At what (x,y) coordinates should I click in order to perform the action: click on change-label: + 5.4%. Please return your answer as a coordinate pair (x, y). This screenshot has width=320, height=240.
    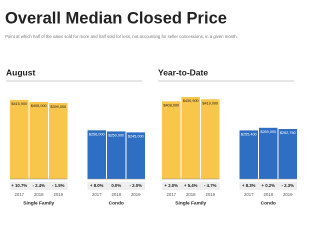
    Looking at the image, I should click on (191, 185).